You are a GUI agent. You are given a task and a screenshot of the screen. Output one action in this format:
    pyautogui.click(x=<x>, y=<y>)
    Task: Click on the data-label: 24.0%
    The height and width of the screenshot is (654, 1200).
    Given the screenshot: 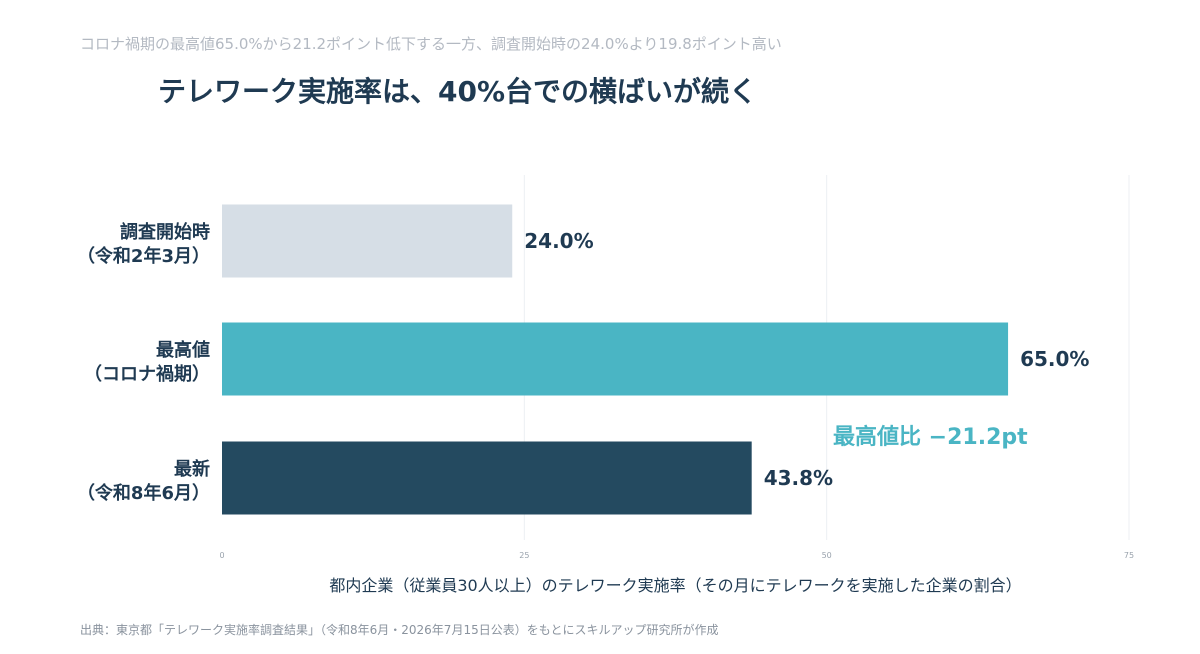 What is the action you would take?
    pyautogui.click(x=558, y=241)
    